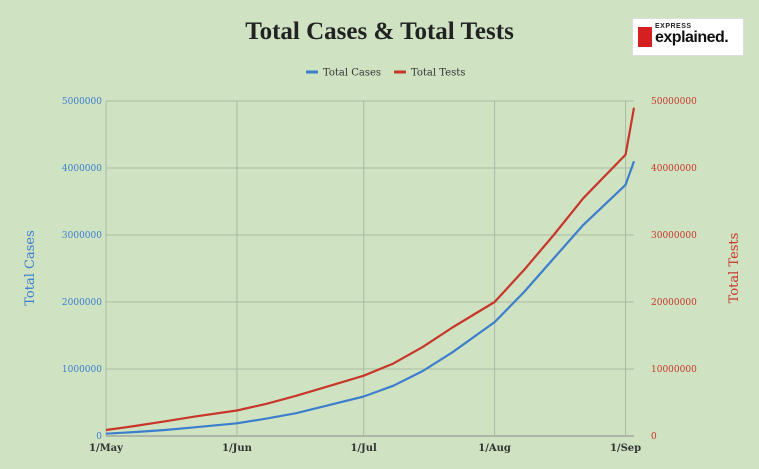  I want to click on legend: Total Cases Total Tests, so click(385, 73).